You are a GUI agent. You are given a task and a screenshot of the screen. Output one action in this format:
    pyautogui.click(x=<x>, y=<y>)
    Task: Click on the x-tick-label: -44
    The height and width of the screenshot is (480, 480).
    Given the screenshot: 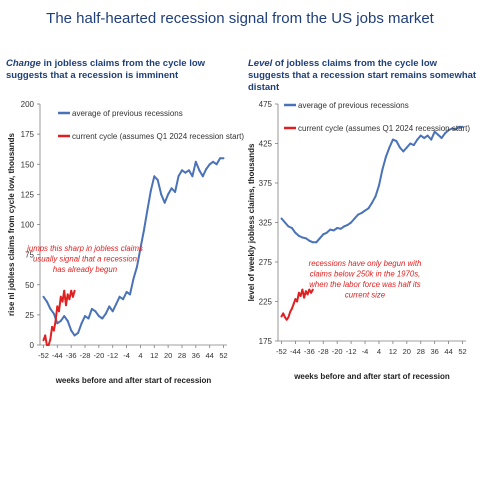 What is the action you would take?
    pyautogui.click(x=295, y=351)
    